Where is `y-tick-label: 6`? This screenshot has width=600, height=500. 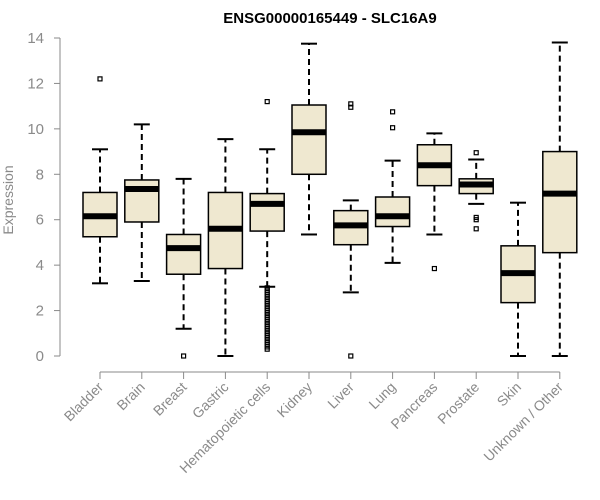 y-tick-label: 6 is located at coordinates (40, 220).